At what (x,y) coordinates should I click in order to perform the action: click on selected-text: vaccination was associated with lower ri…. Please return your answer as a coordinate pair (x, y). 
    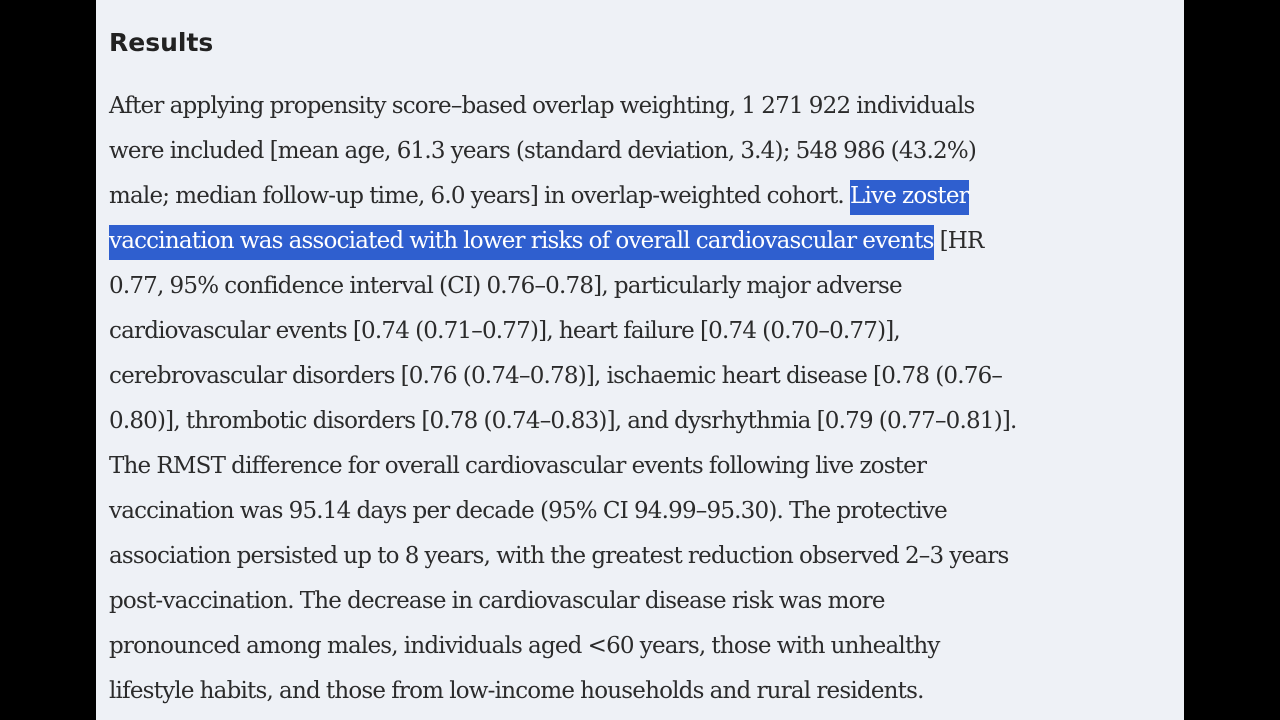
    Looking at the image, I should click on (521, 242).